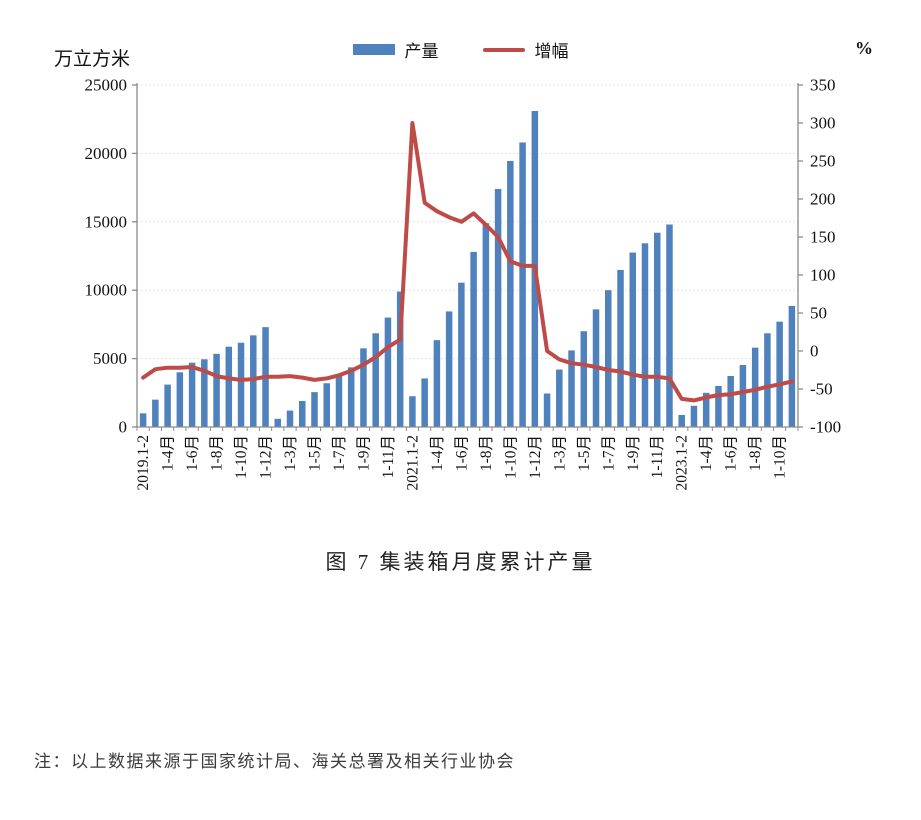 The image size is (921, 820). What do you see at coordinates (460, 49) in the screenshot?
I see `chart-legend: 产量 增幅` at bounding box center [460, 49].